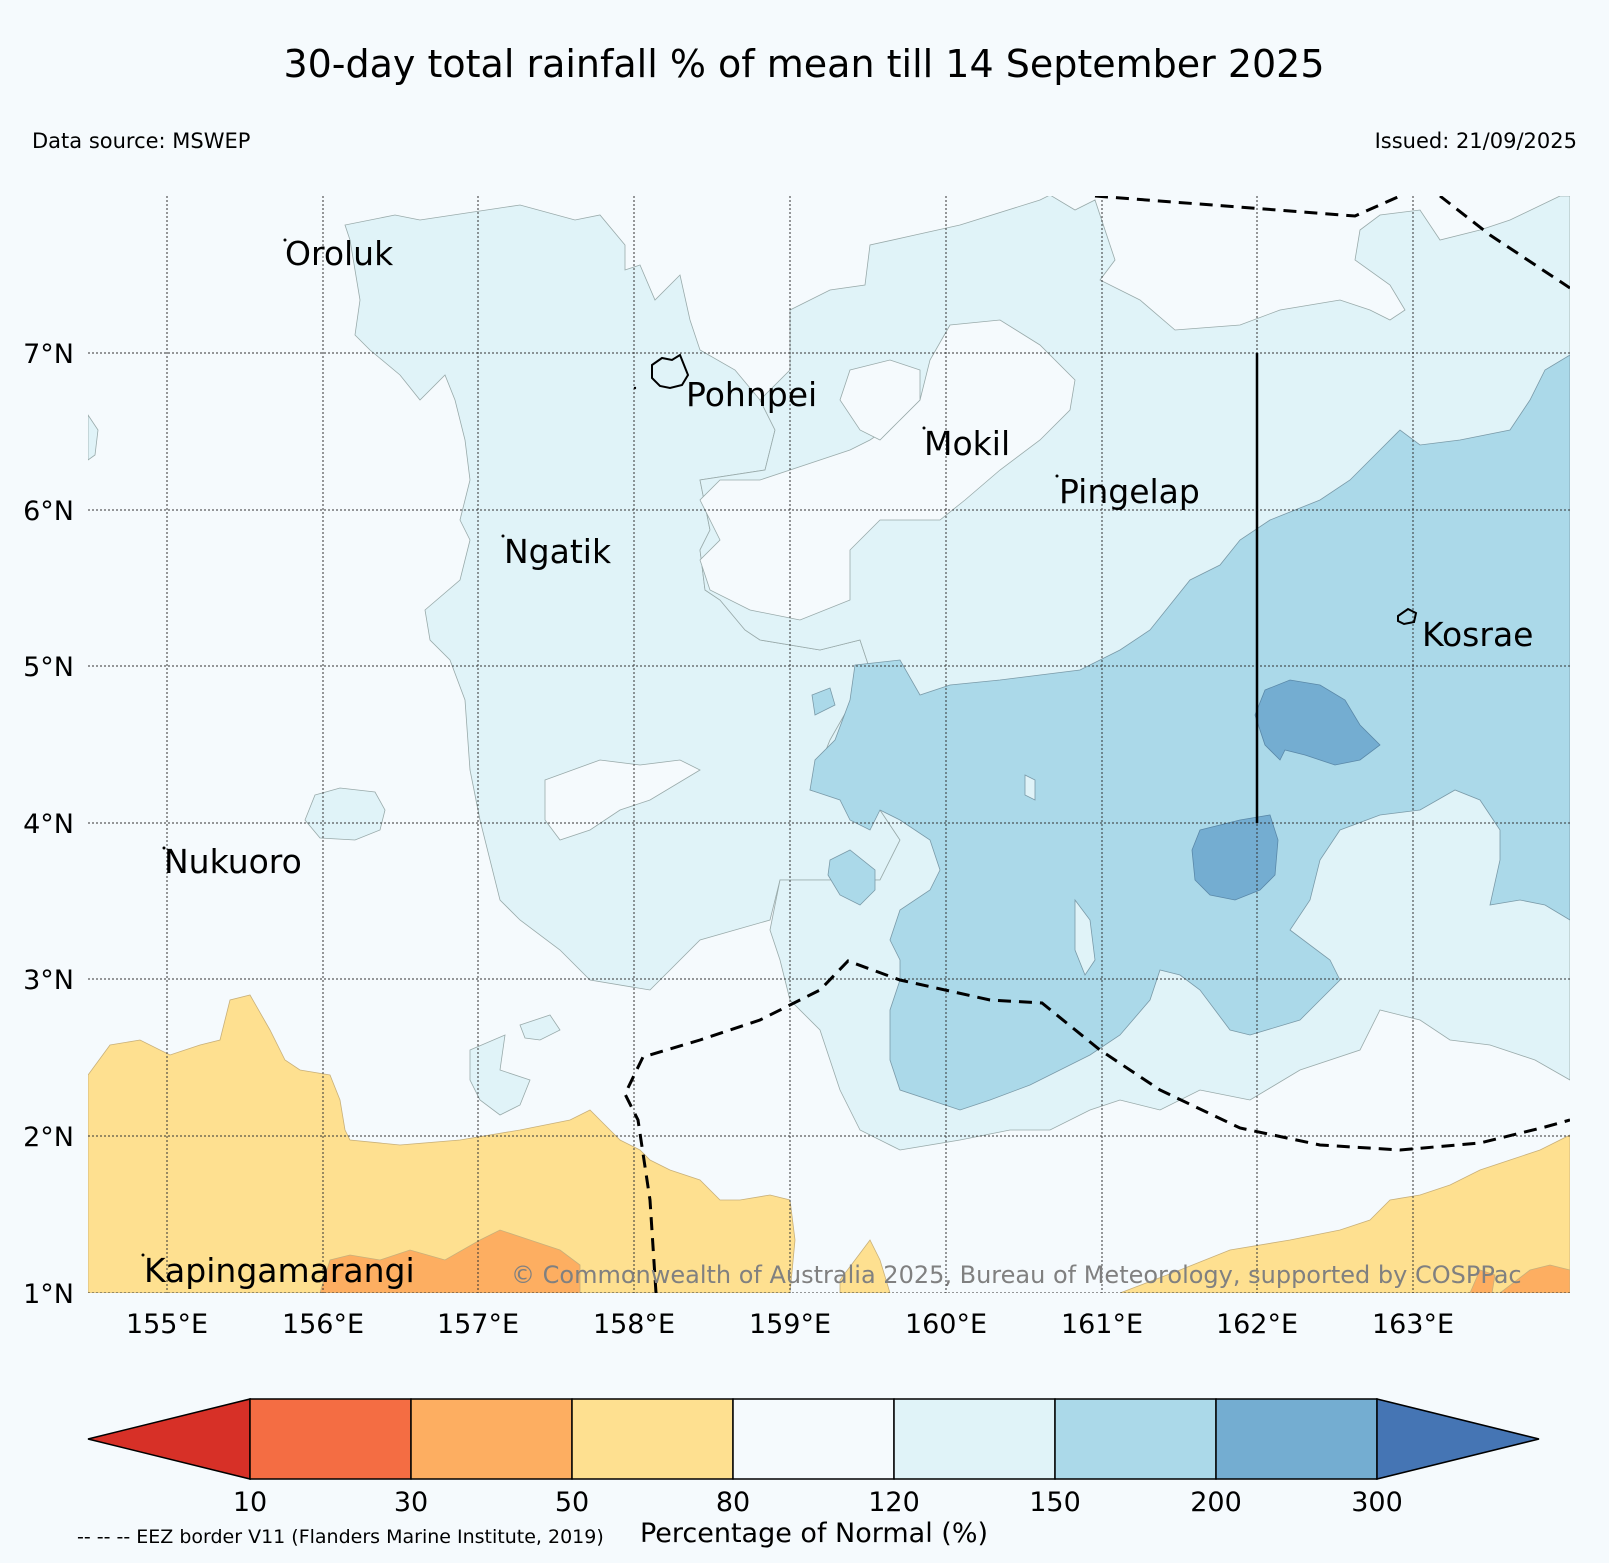  I want to click on colorbar-tick-label: 10, so click(250, 1502).